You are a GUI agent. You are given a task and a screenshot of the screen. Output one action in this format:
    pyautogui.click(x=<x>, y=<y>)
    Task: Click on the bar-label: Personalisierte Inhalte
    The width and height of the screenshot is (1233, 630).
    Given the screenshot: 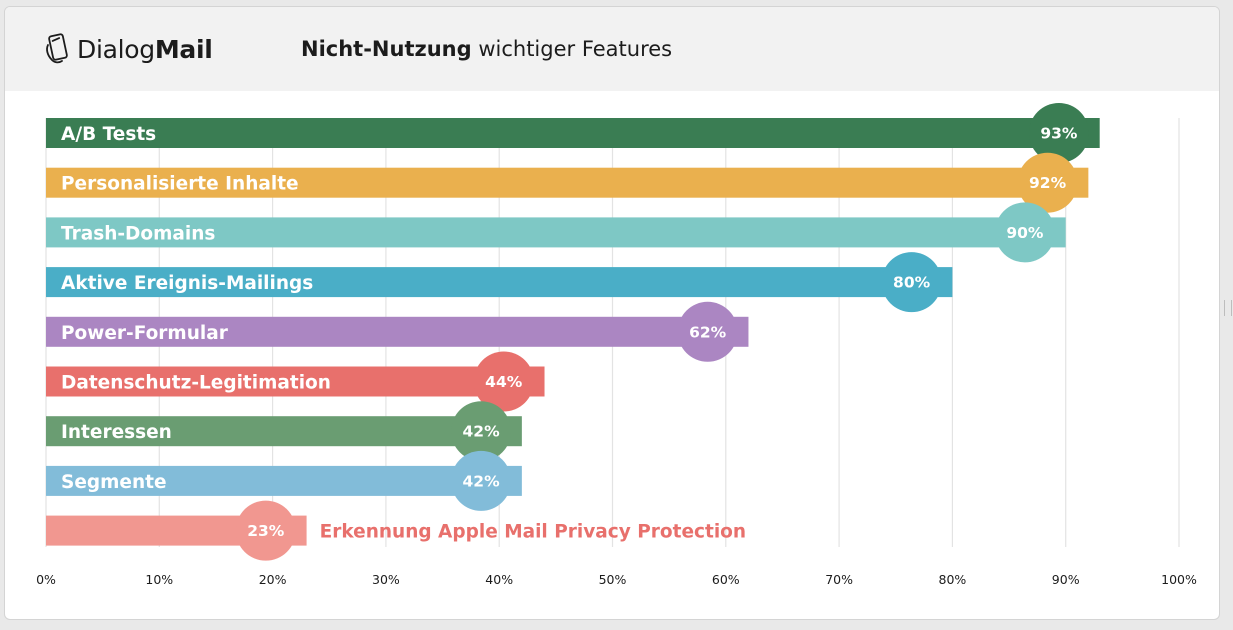 What is the action you would take?
    pyautogui.click(x=180, y=184)
    